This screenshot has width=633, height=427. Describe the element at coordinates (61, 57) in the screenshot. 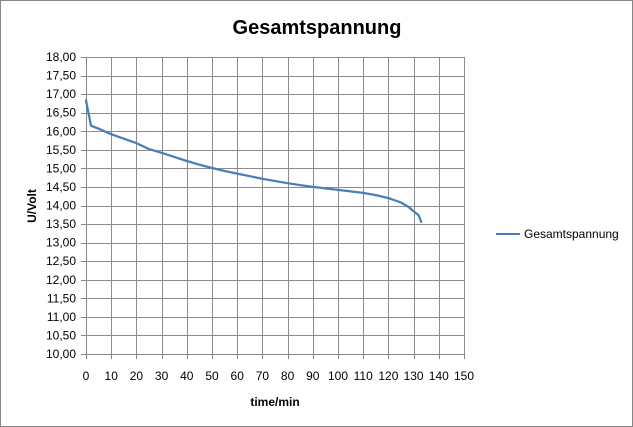

I see `y-tick-label: 18,00` at that location.